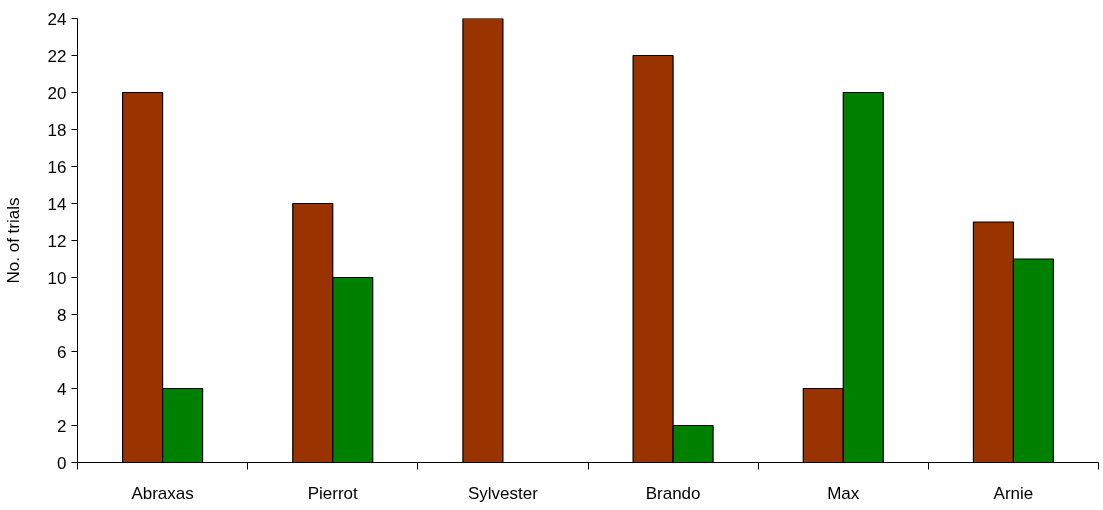 The width and height of the screenshot is (1103, 510). I want to click on y-tick-label: 2, so click(62, 426).